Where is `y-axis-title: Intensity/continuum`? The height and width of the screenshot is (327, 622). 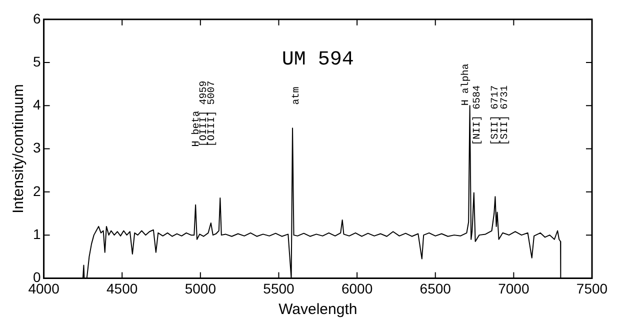
y-axis-title: Intensity/continuum is located at coordinates (19, 149).